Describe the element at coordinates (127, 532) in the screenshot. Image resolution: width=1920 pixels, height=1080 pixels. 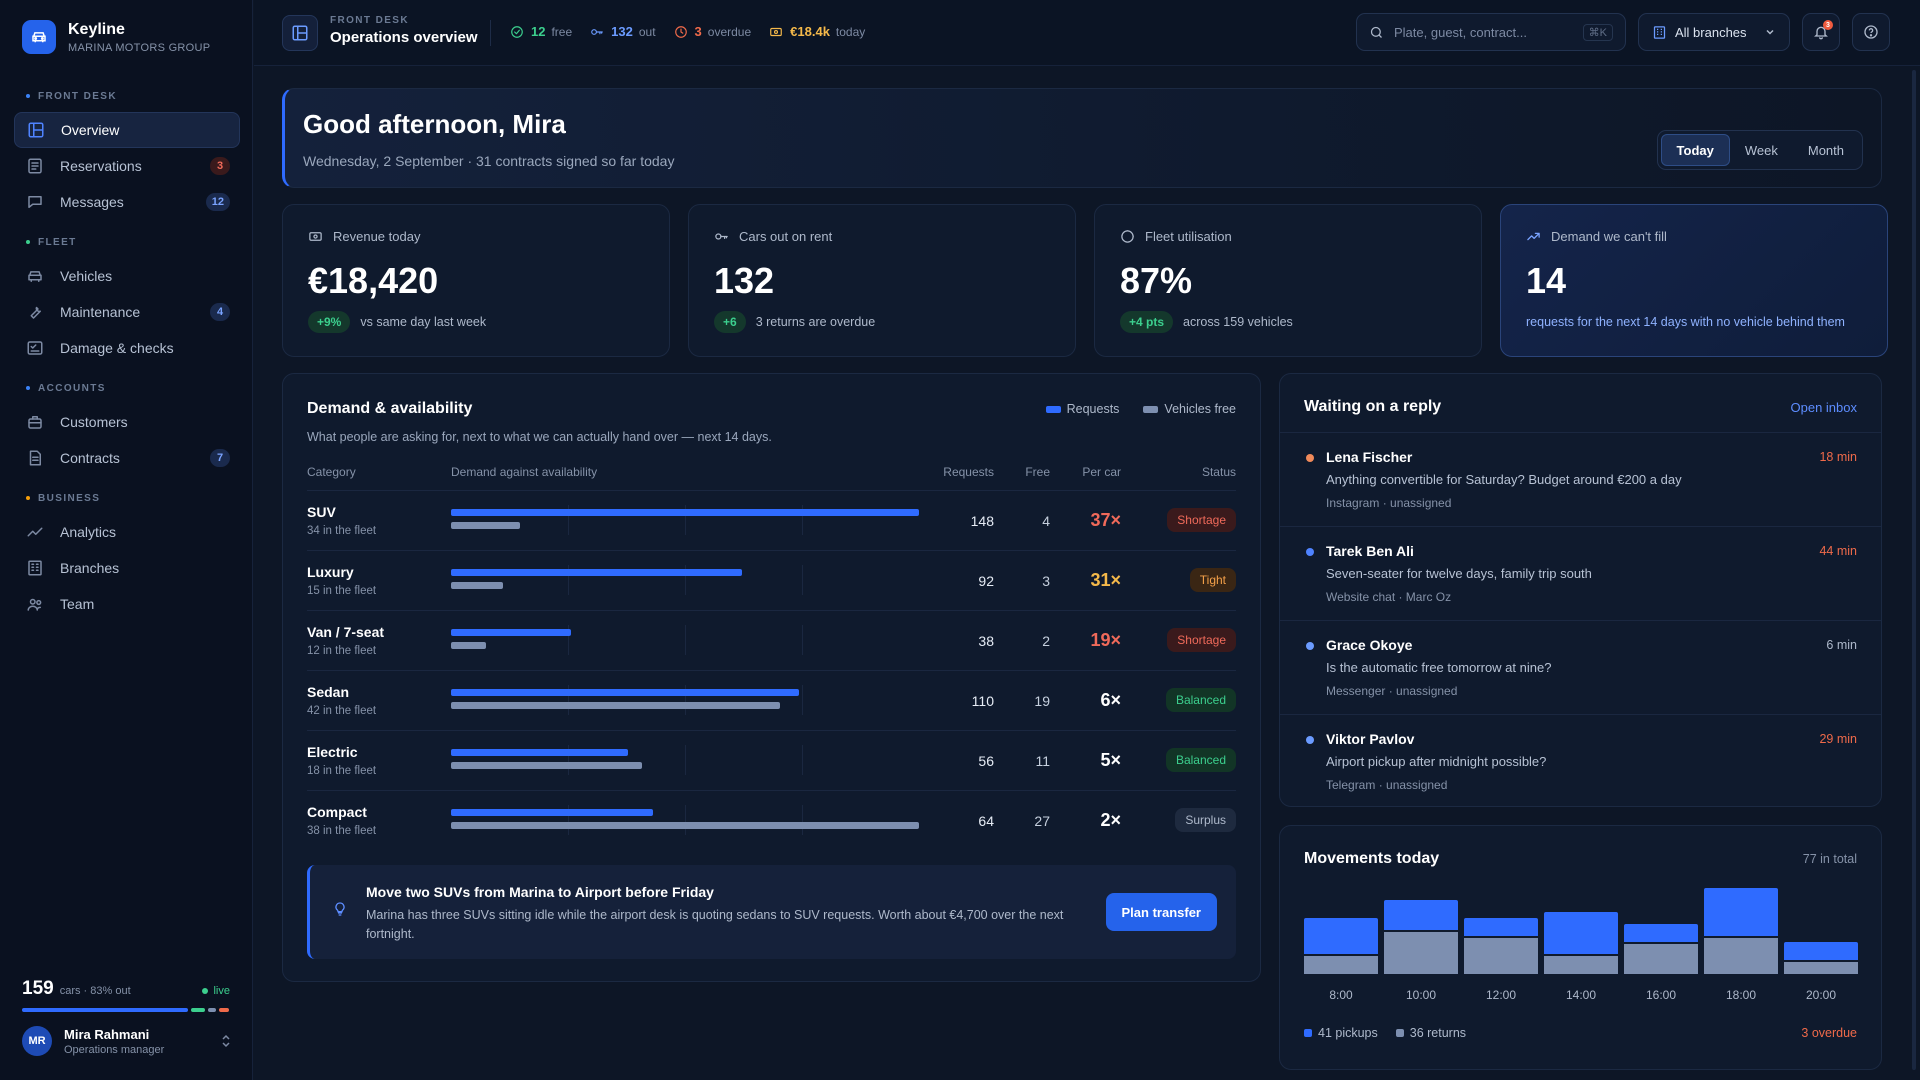
I see `sidebar-item-analytics: Analytics` at that location.